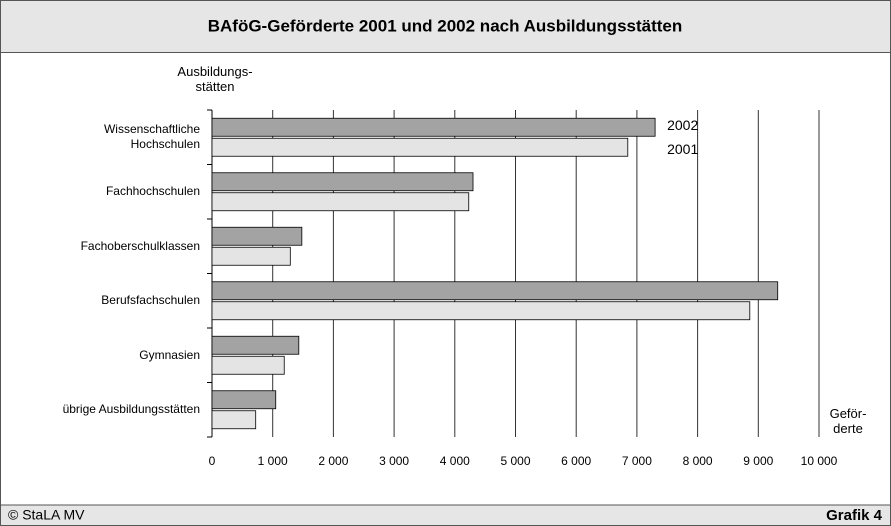 This screenshot has height=526, width=891. Describe the element at coordinates (854, 515) in the screenshot. I see `figure-label: Grafik 4` at that location.